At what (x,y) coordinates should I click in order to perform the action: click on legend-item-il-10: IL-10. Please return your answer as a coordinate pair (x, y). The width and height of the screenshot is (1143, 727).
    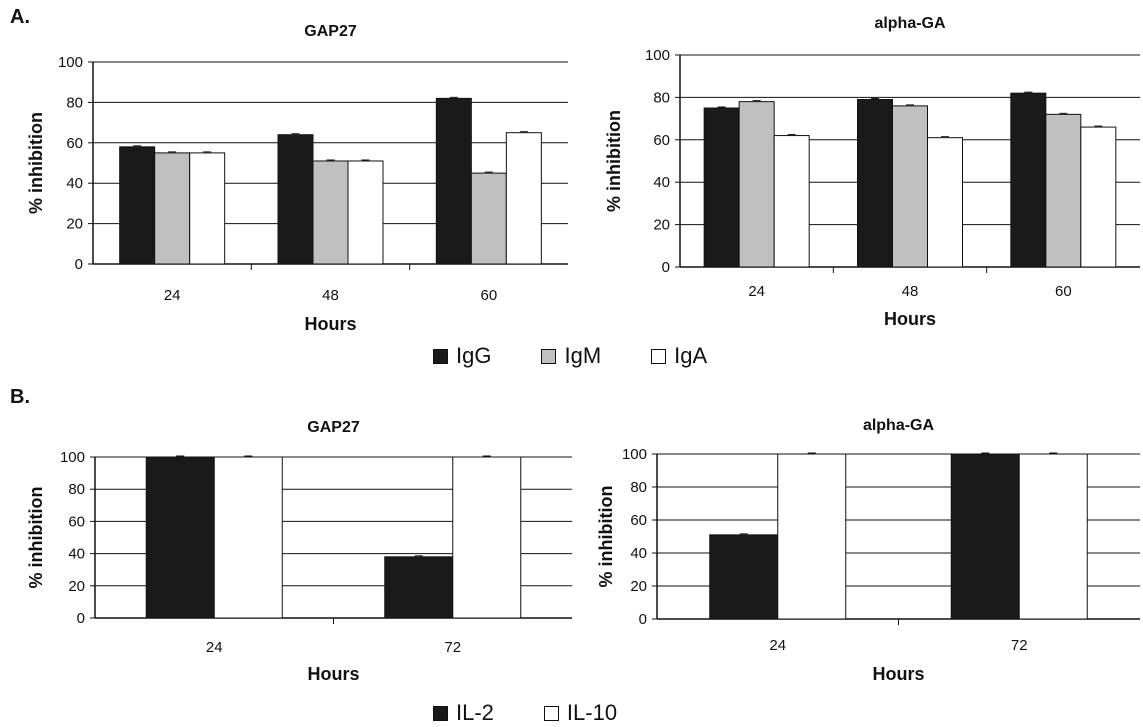
    Looking at the image, I should click on (580, 713).